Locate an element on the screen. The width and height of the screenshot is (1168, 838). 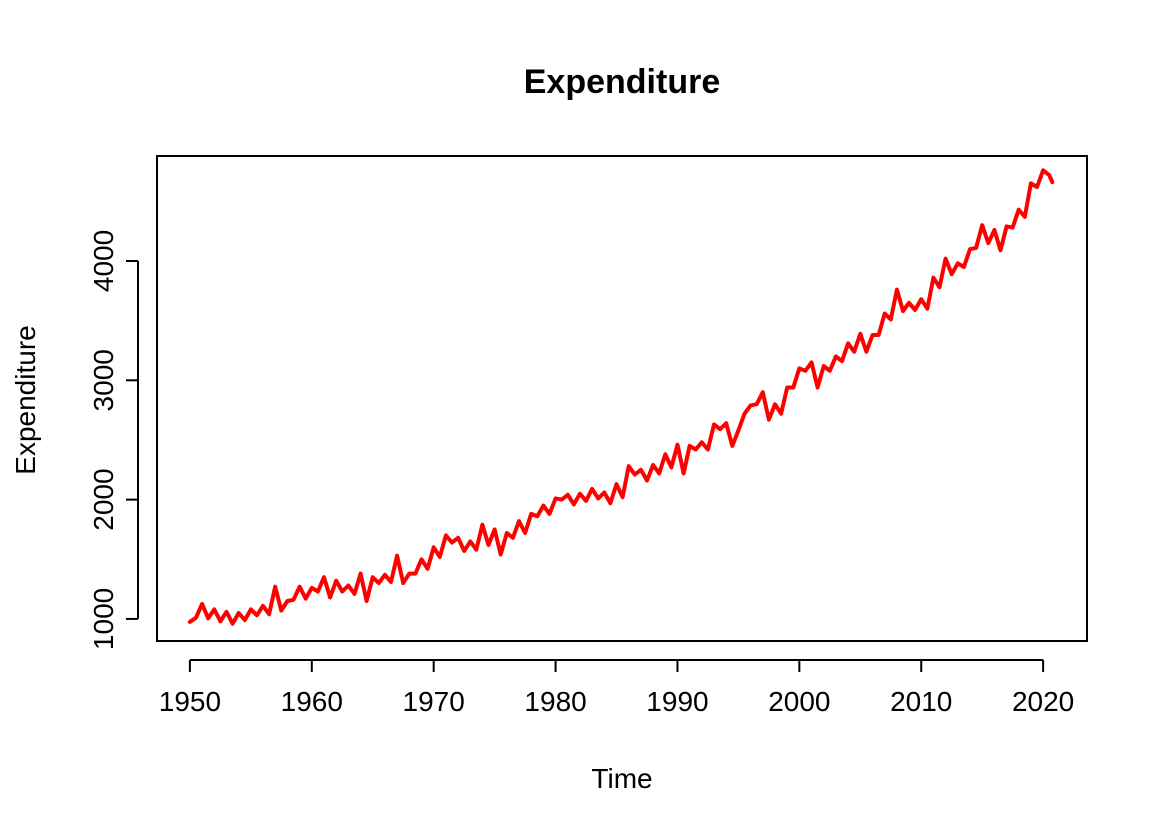
x-tick-label: 1980 is located at coordinates (555, 701).